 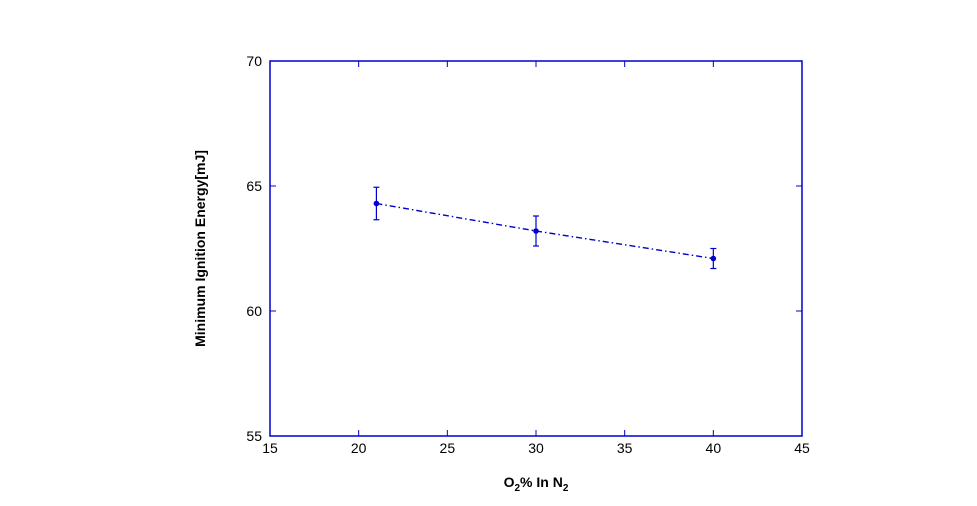 What do you see at coordinates (254, 248) in the screenshot?
I see `y-tick-labels: 55 60 65 70` at bounding box center [254, 248].